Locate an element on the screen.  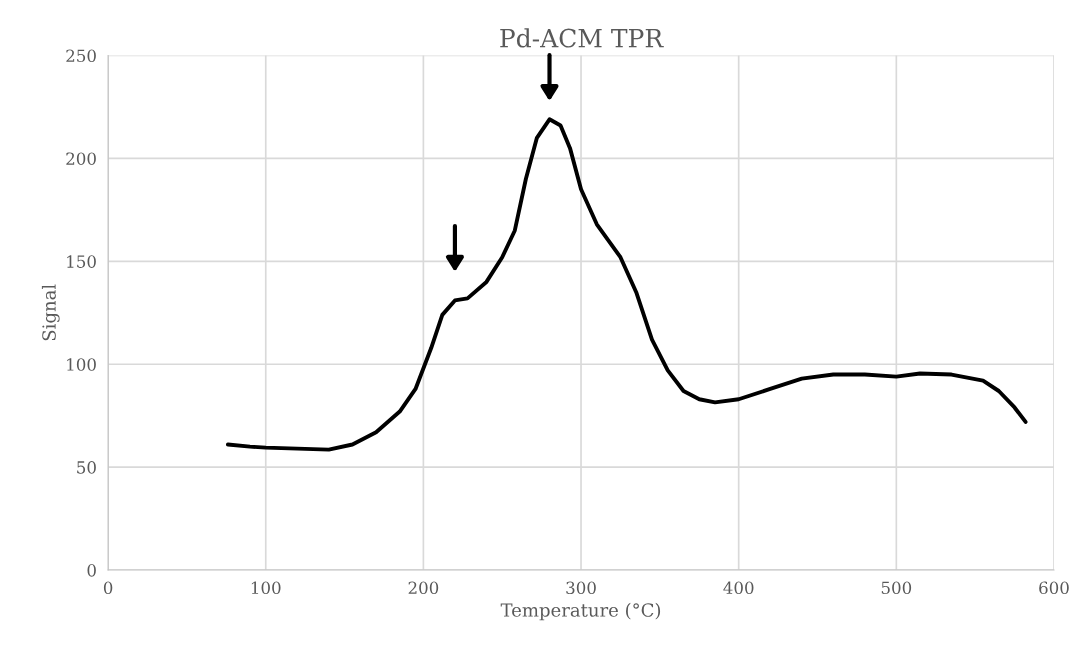
x-tick-label: 100 is located at coordinates (266, 588).